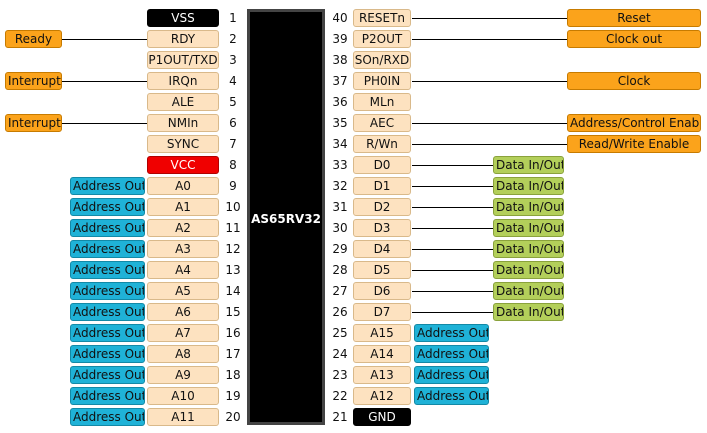 The image size is (707, 433). Describe the element at coordinates (183, 270) in the screenshot. I see `pin-name-13: A4` at that location.